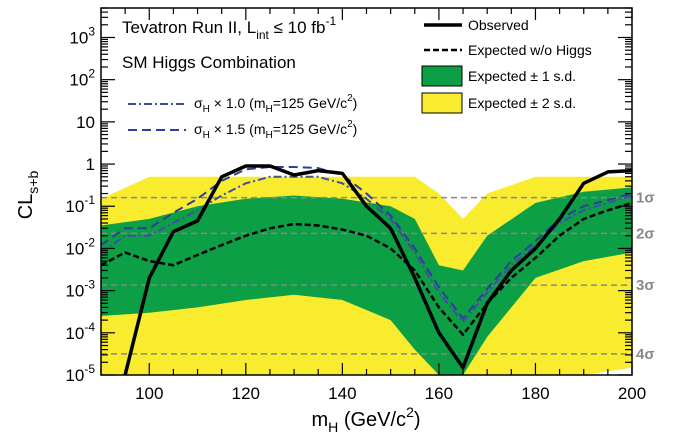 Image resolution: width=674 pixels, height=436 pixels. I want to click on legend-1sd-swatch, so click(442, 76).